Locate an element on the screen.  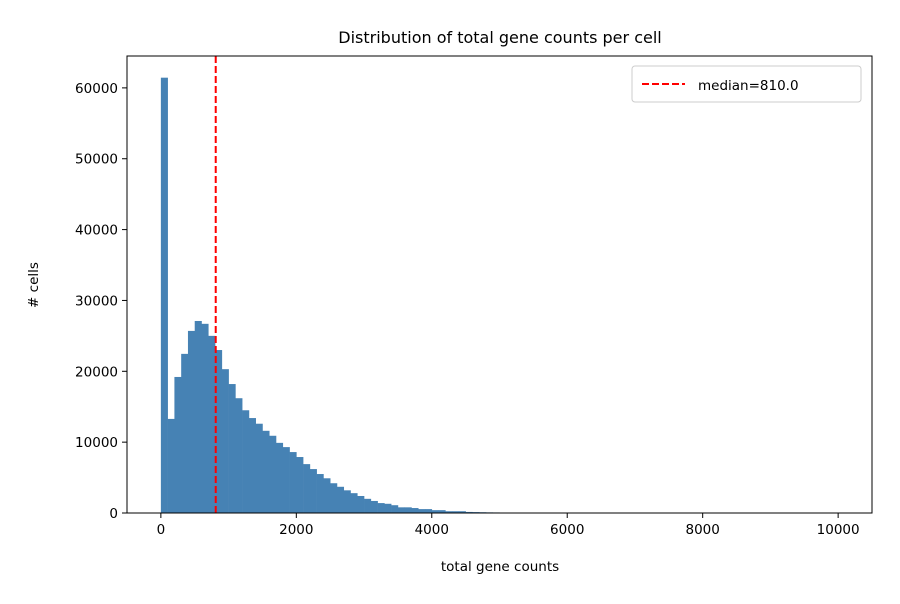
y-tick-label: 60000 is located at coordinates (96, 89).